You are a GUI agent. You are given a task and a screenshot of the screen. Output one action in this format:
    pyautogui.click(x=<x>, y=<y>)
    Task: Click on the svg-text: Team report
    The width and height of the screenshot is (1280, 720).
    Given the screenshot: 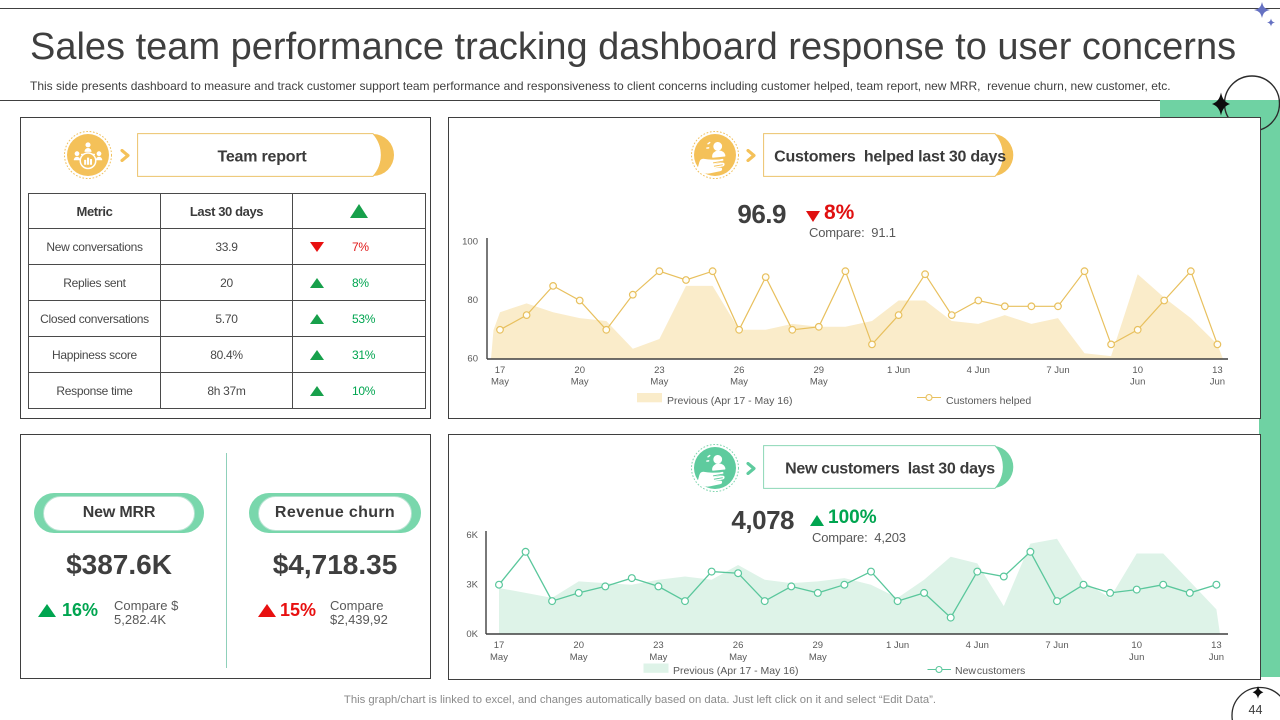 What is the action you would take?
    pyautogui.click(x=262, y=157)
    